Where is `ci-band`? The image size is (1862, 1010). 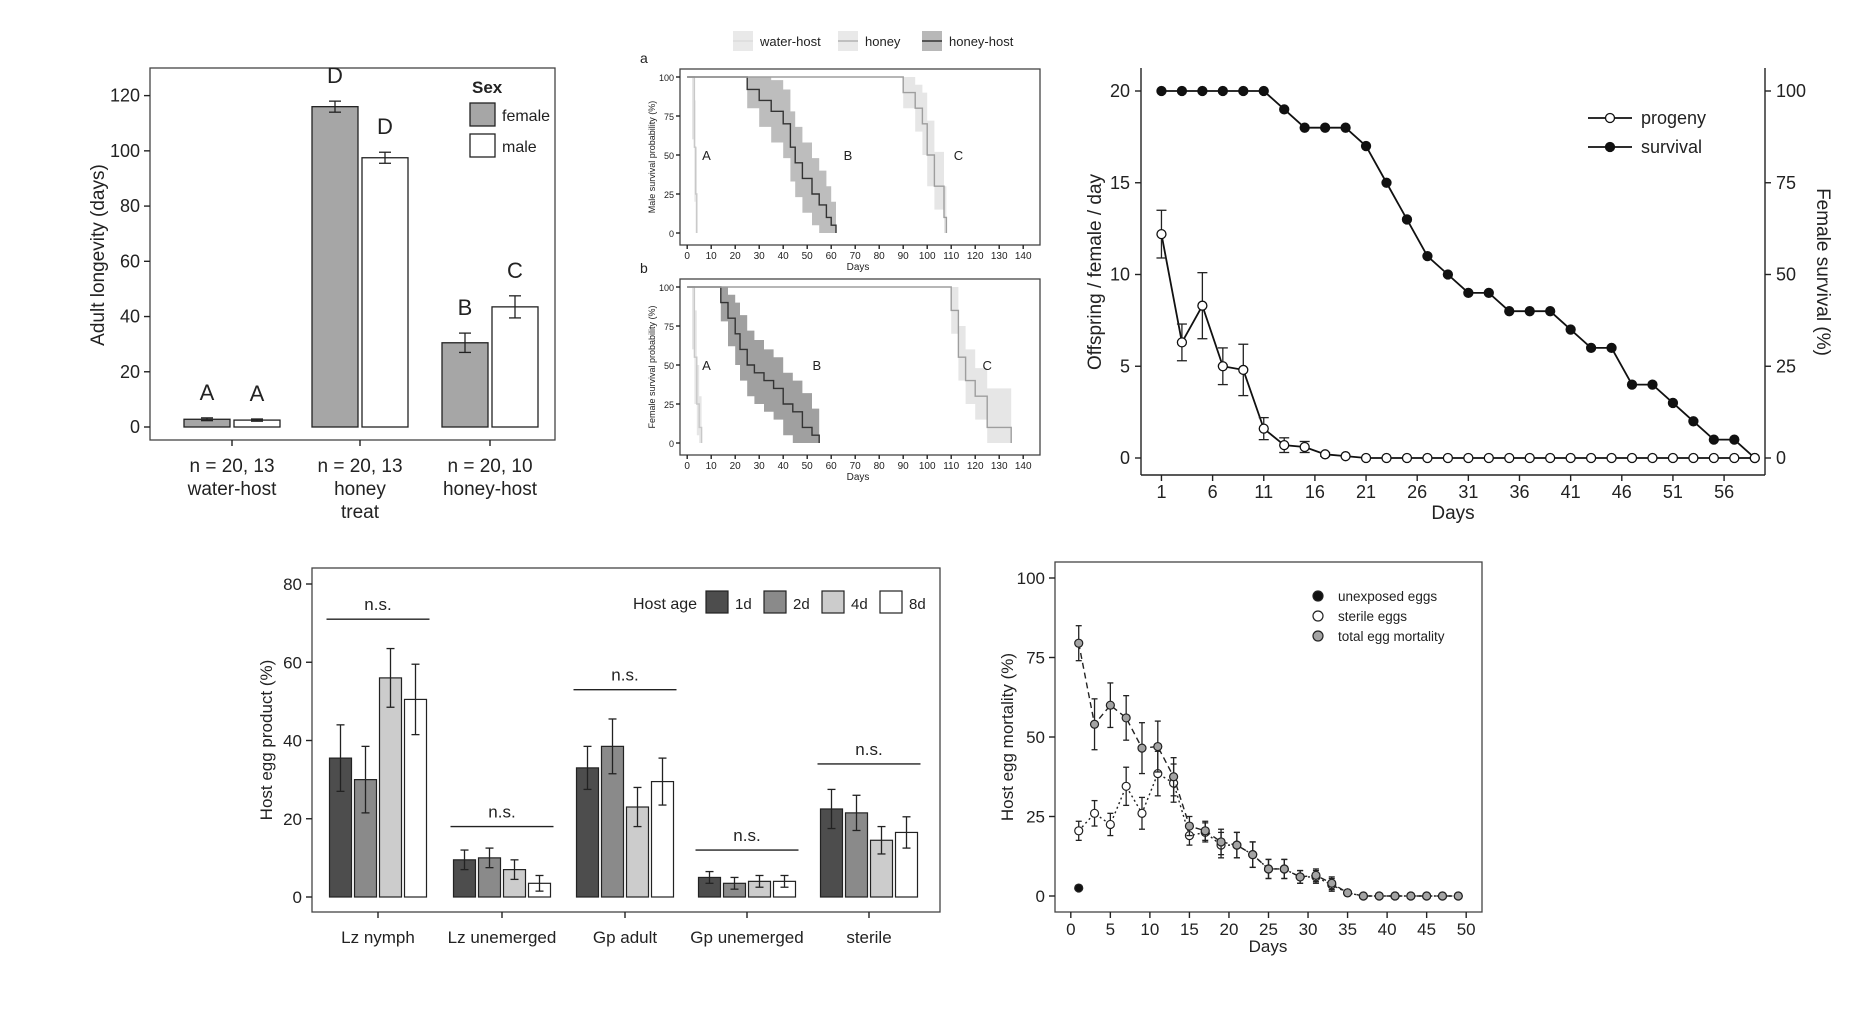
ci-band is located at coordinates (761, 155).